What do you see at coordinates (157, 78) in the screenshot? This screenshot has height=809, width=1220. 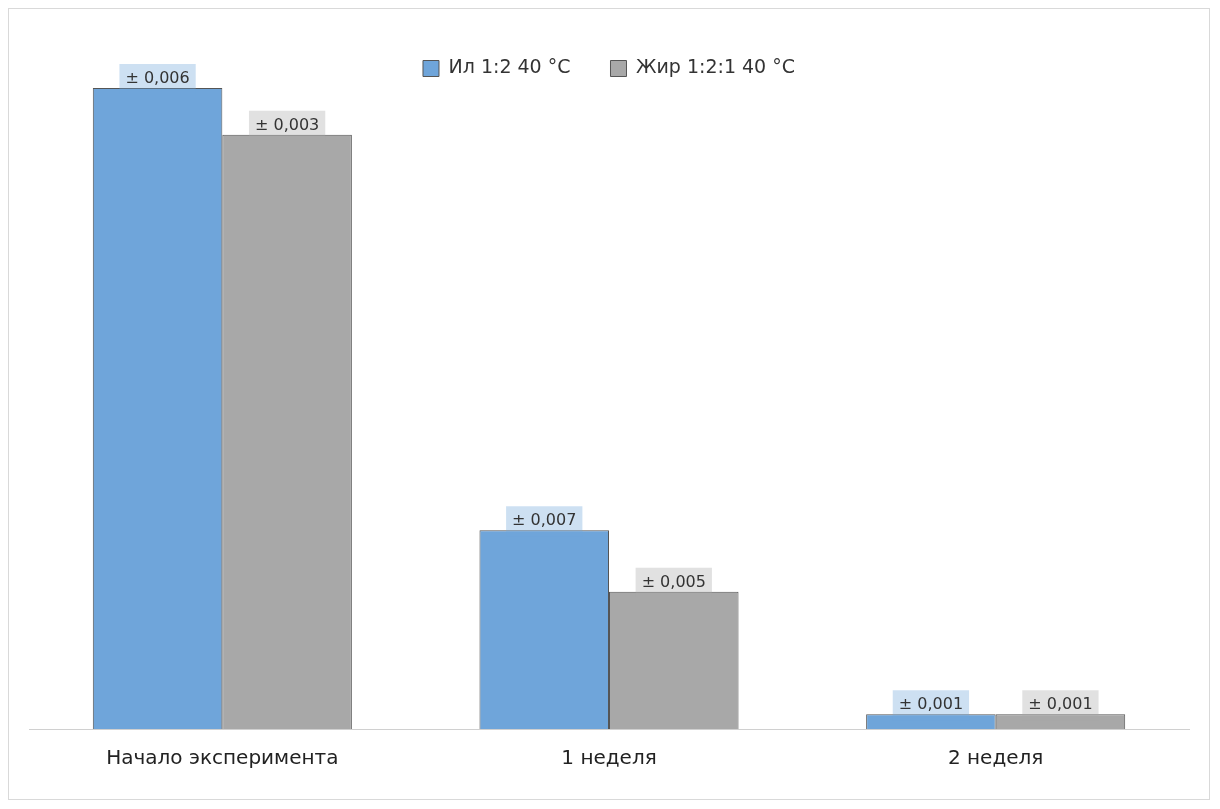 I see `text: ± 0,006` at bounding box center [157, 78].